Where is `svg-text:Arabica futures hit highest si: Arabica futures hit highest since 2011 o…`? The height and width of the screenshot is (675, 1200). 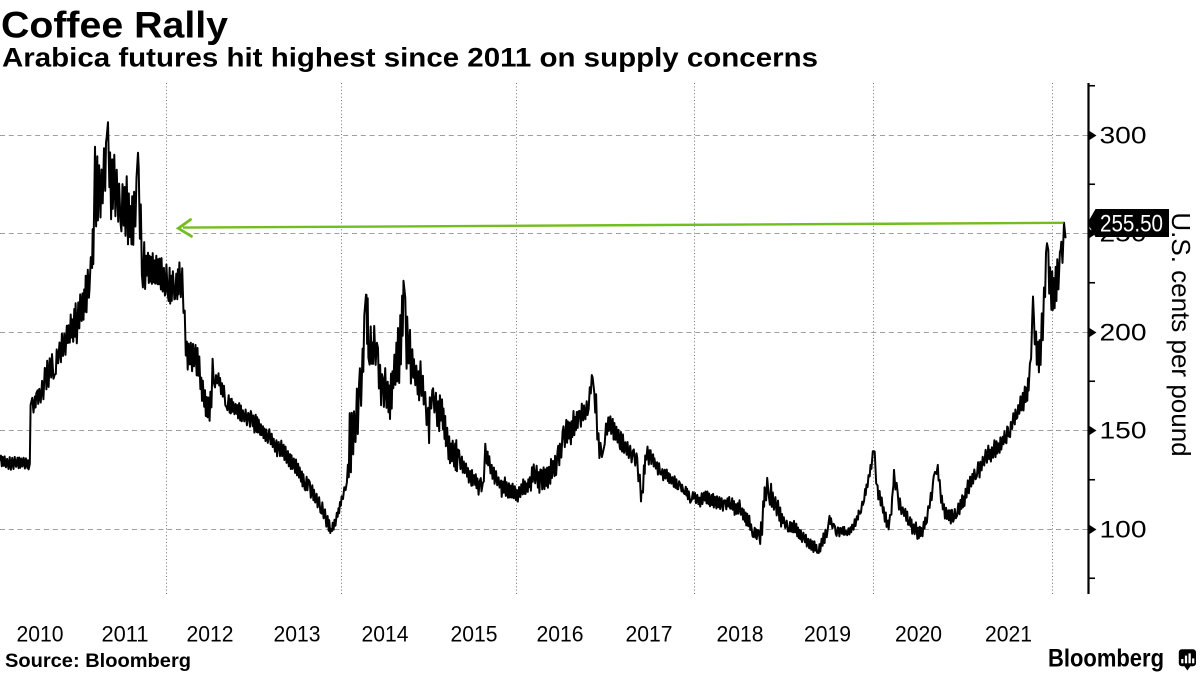 svg-text:Arabica futures hit highest si: Arabica futures hit highest since 2011 o… is located at coordinates (410, 58).